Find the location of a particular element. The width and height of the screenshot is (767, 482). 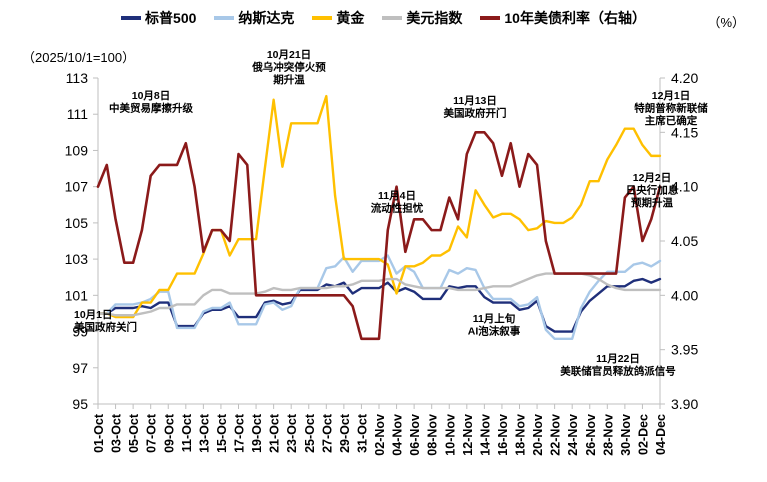

x-tick-label: 06-Nov is located at coordinates (415, 435).